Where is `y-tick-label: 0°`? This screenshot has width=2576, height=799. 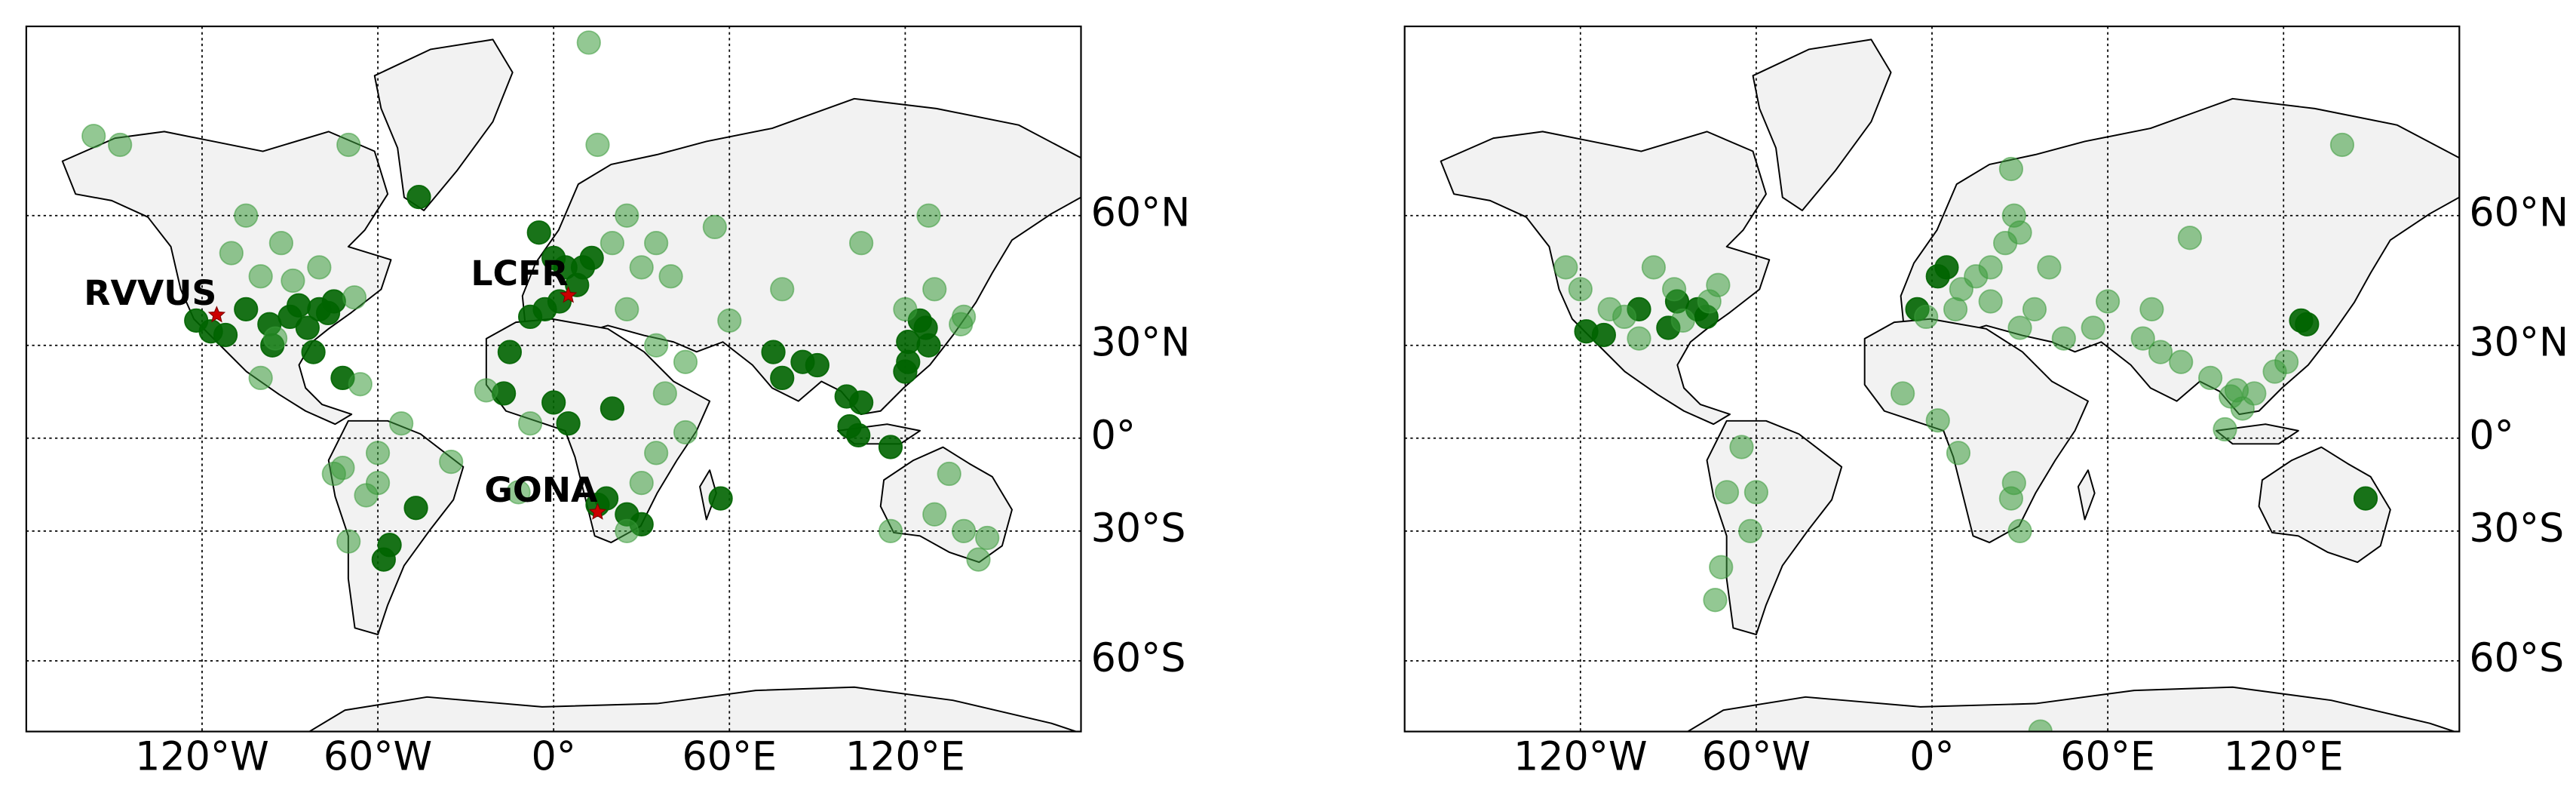 y-tick-label: 0° is located at coordinates (2491, 436).